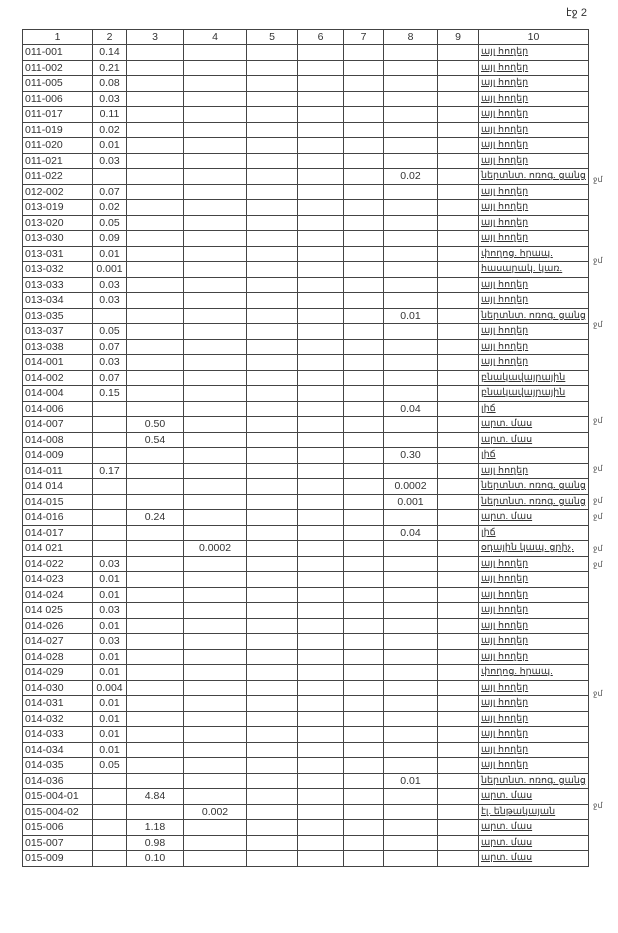  What do you see at coordinates (305, 98) in the screenshot?
I see `table-row: 011-006 0.03 այլ հողեր` at bounding box center [305, 98].